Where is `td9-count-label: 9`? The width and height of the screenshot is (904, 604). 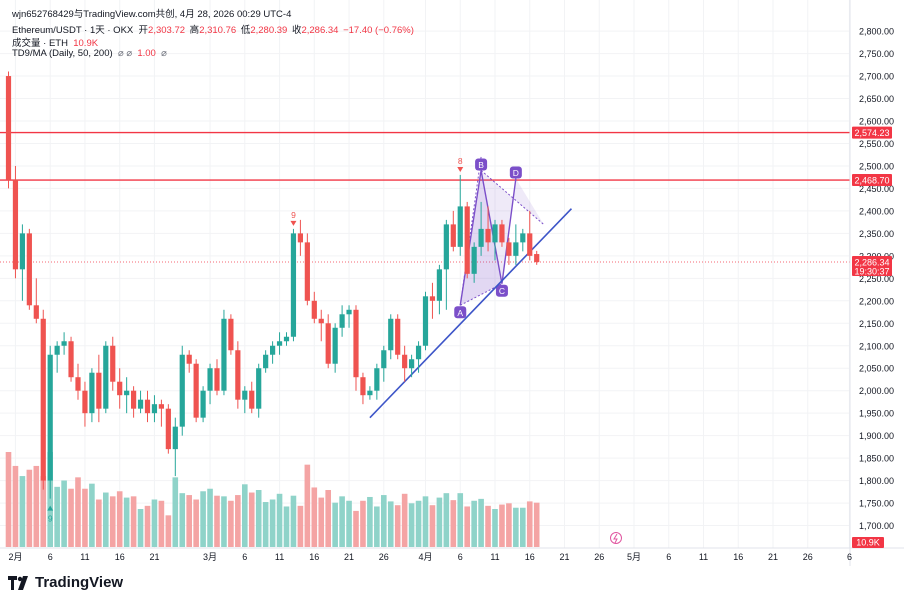 td9-count-label: 9 is located at coordinates (50, 519).